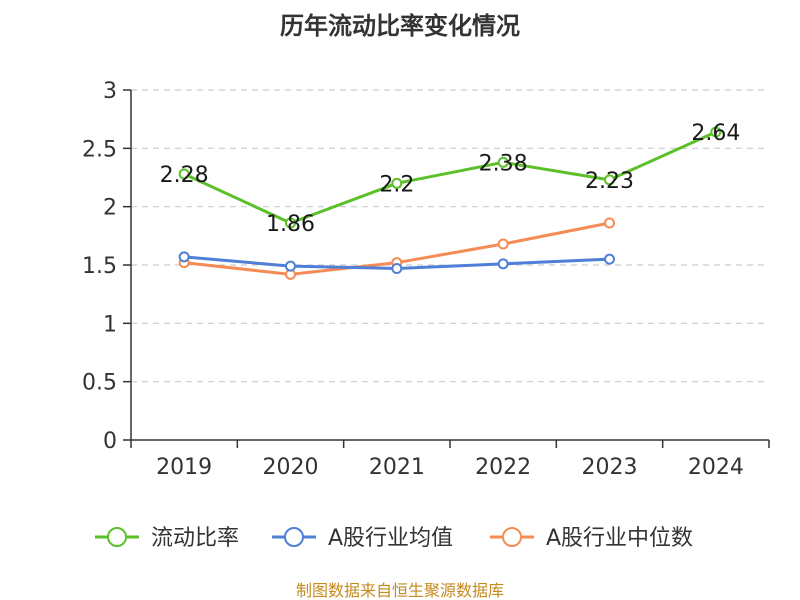  Describe the element at coordinates (110, 91) in the screenshot. I see `y-tick-label: 3` at that location.